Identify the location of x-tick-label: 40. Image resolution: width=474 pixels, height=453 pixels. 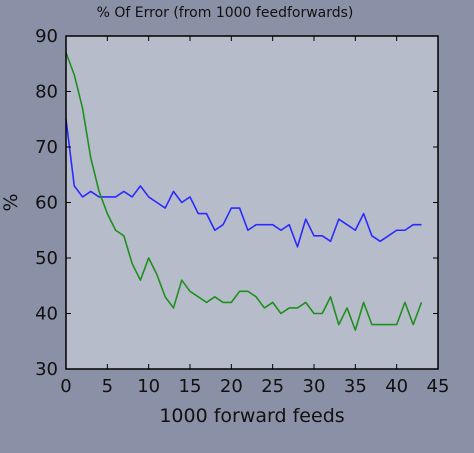
(396, 386).